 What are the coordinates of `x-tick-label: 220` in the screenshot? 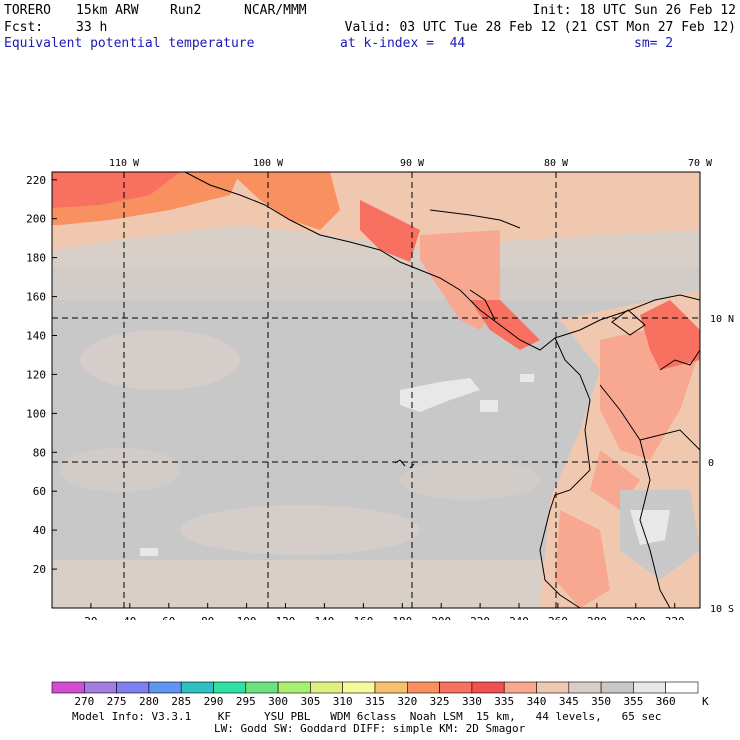 It's located at (480, 617).